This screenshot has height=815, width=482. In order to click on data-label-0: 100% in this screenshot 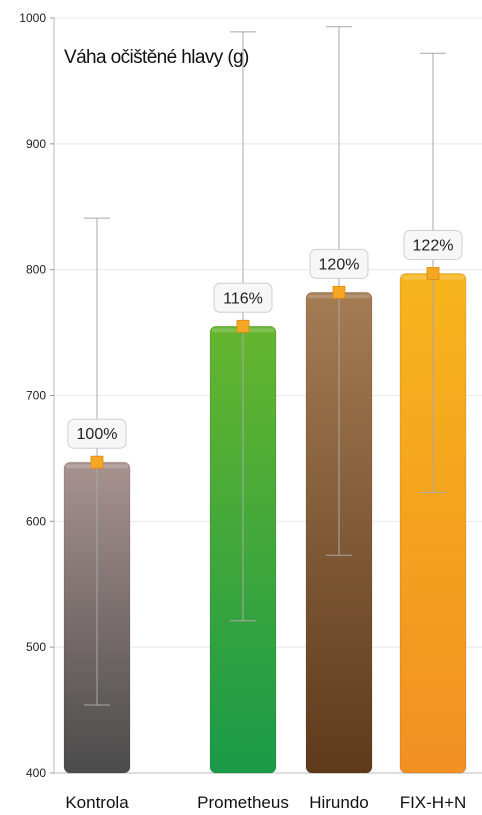, I will do `click(97, 434)`.